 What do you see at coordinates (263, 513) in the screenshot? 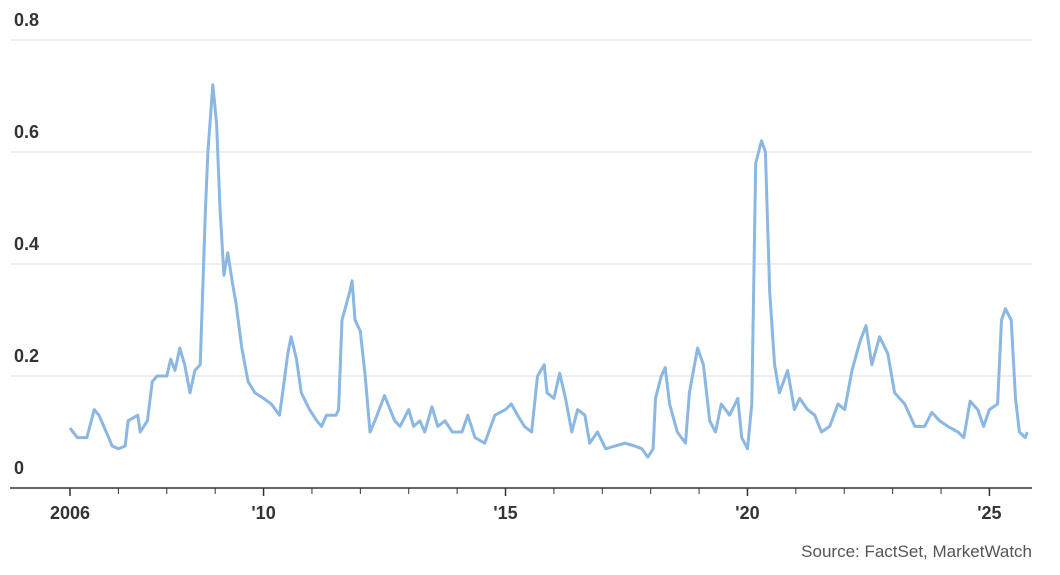
I see `x-tick-label: '10` at bounding box center [263, 513].